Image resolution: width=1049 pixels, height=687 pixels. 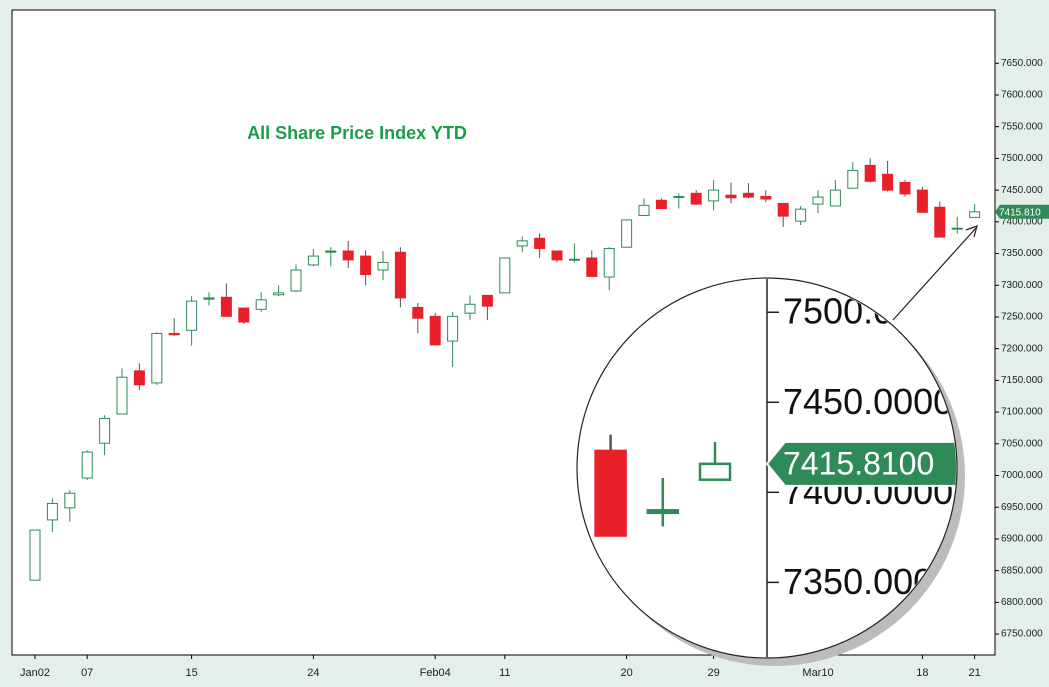 What do you see at coordinates (1022, 412) in the screenshot?
I see `y-tick-label: 7100.000` at bounding box center [1022, 412].